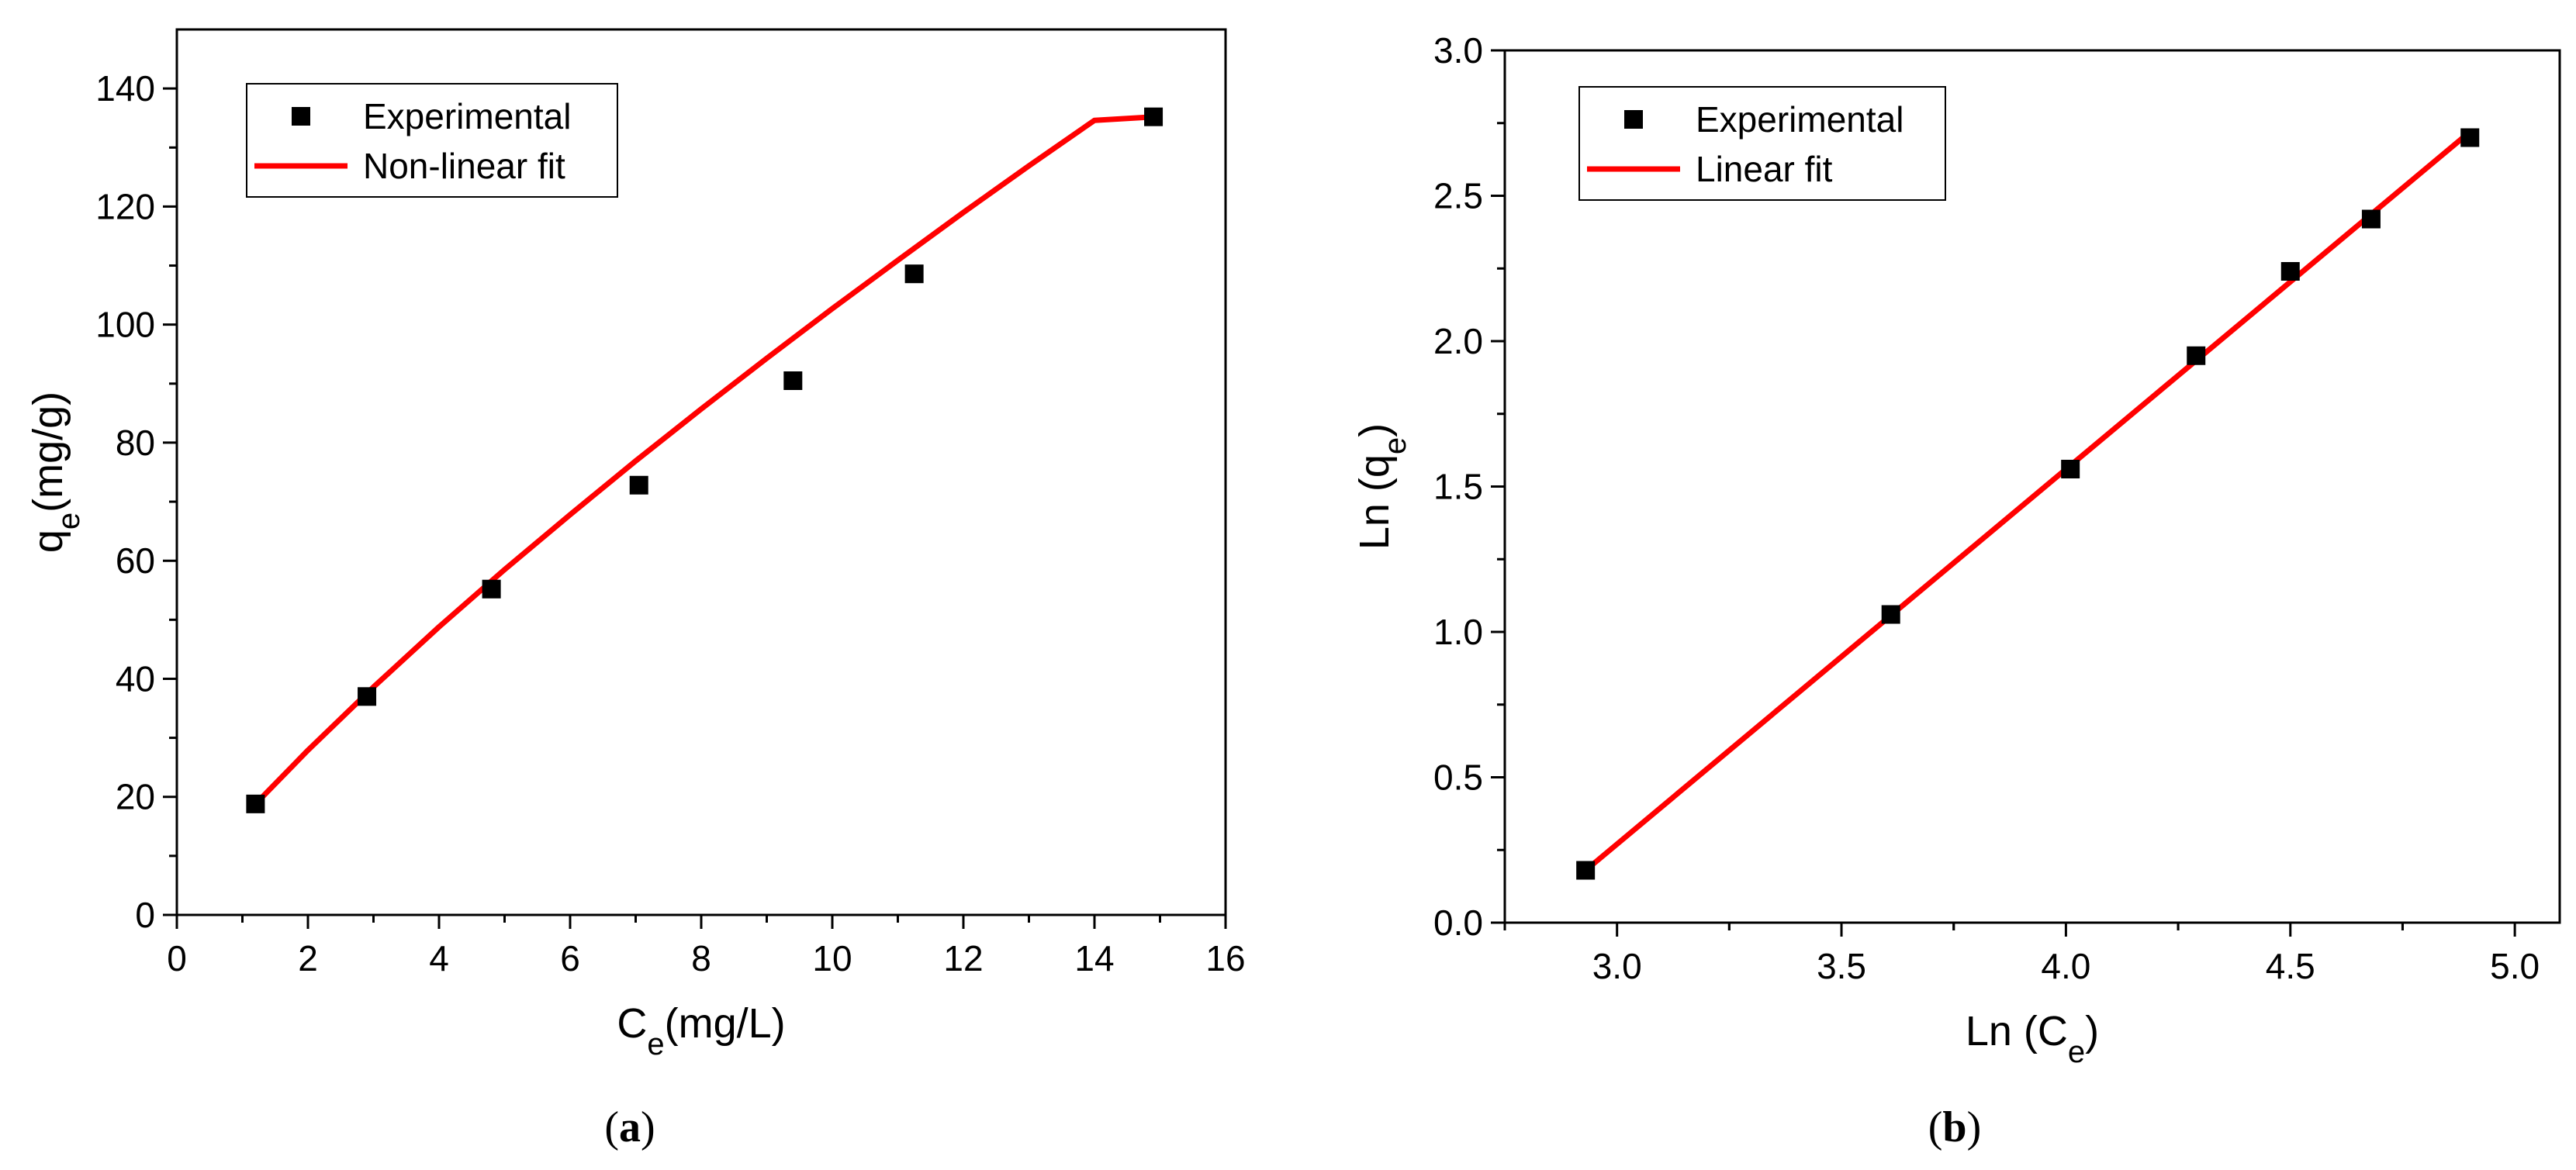 The image size is (2576, 1170). What do you see at coordinates (1458, 341) in the screenshot?
I see `y-tick-label: 2.0` at bounding box center [1458, 341].